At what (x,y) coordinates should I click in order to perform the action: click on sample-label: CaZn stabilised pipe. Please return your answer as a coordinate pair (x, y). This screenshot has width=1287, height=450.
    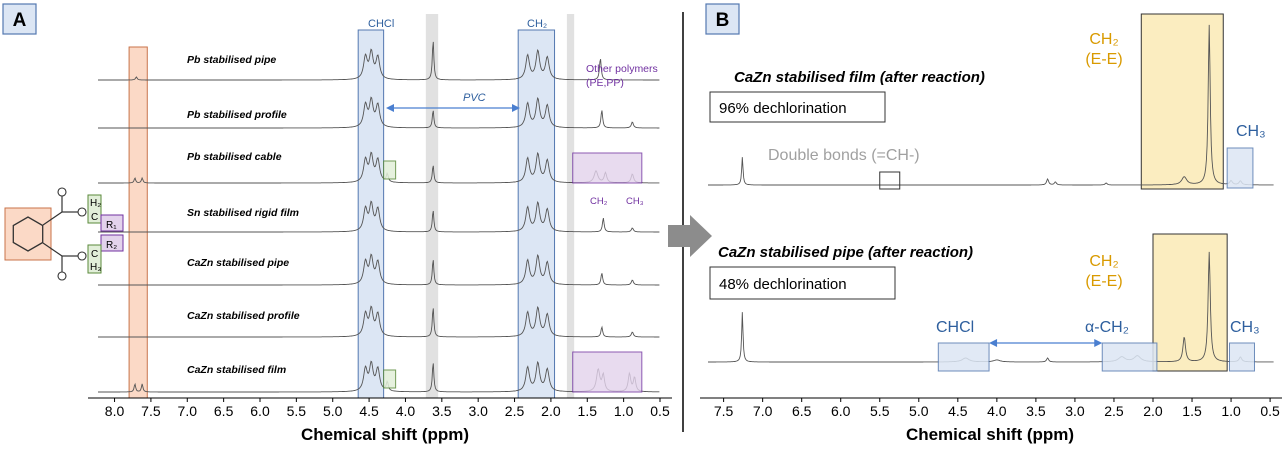
    Looking at the image, I should click on (238, 263).